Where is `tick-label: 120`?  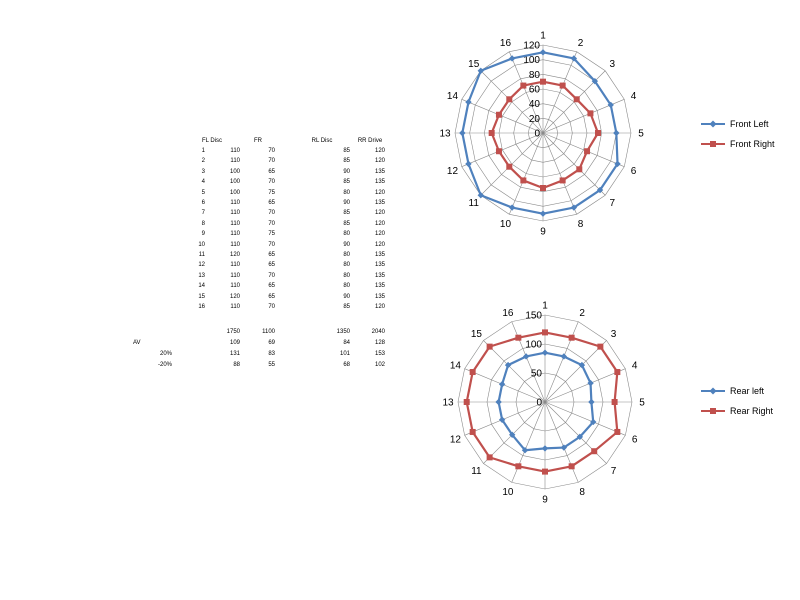 tick-label: 120 is located at coordinates (531, 46).